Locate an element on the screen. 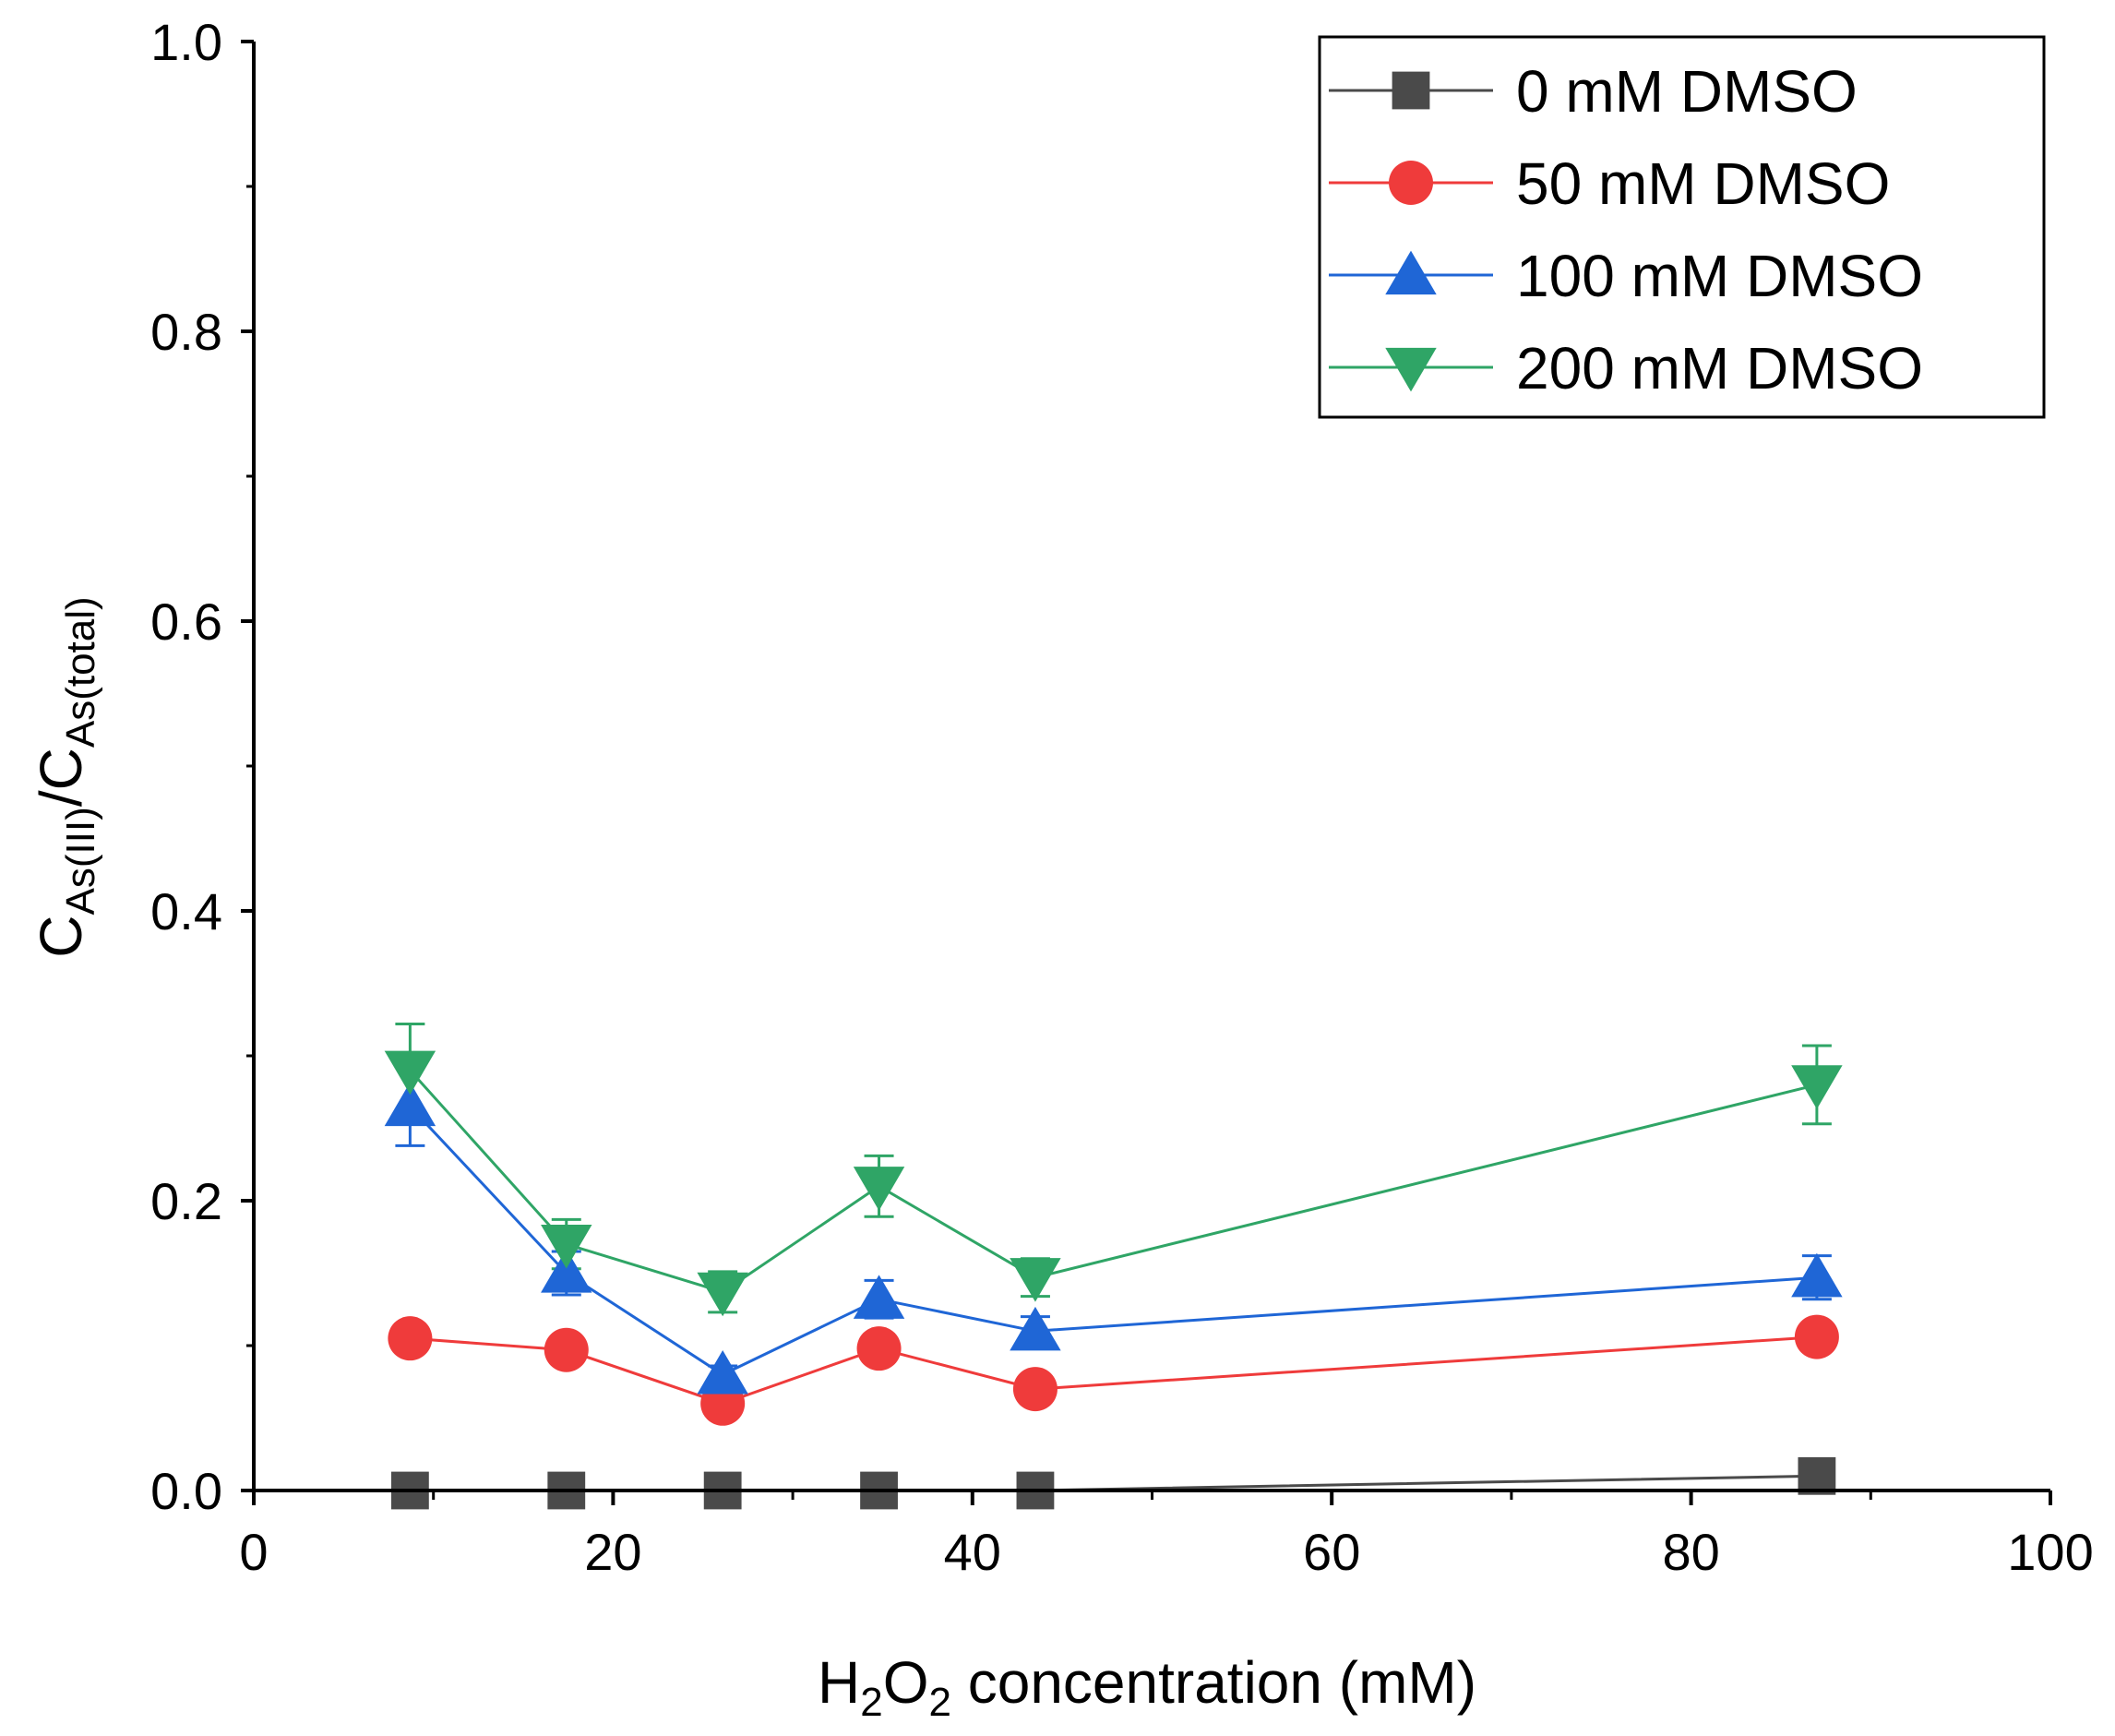 The image size is (2115, 1736). x-axis-title: H2O2 concentration (mM) is located at coordinates (1147, 1687).